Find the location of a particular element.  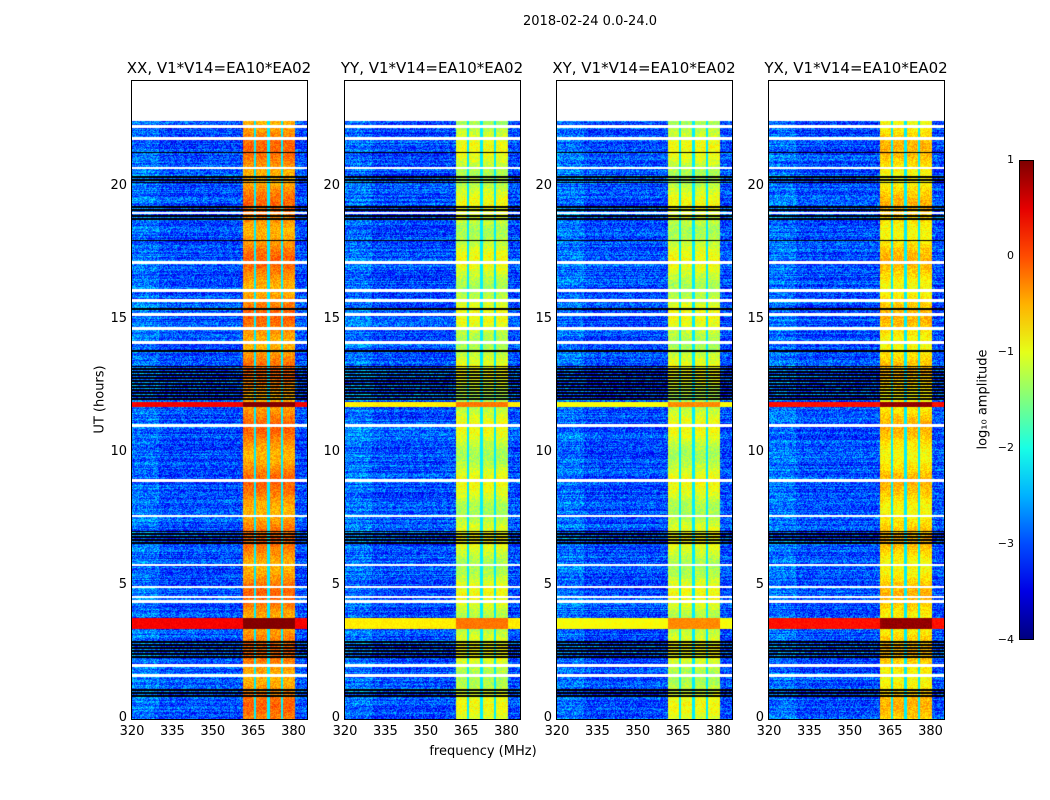

panel-title: XY, V1*V14=EA10*EA02 is located at coordinates (644, 68).